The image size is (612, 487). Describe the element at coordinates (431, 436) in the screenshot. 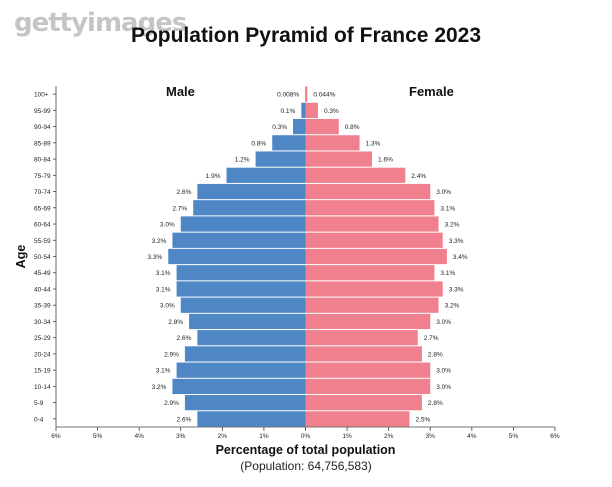

I see `x-tick-label: 3%` at that location.